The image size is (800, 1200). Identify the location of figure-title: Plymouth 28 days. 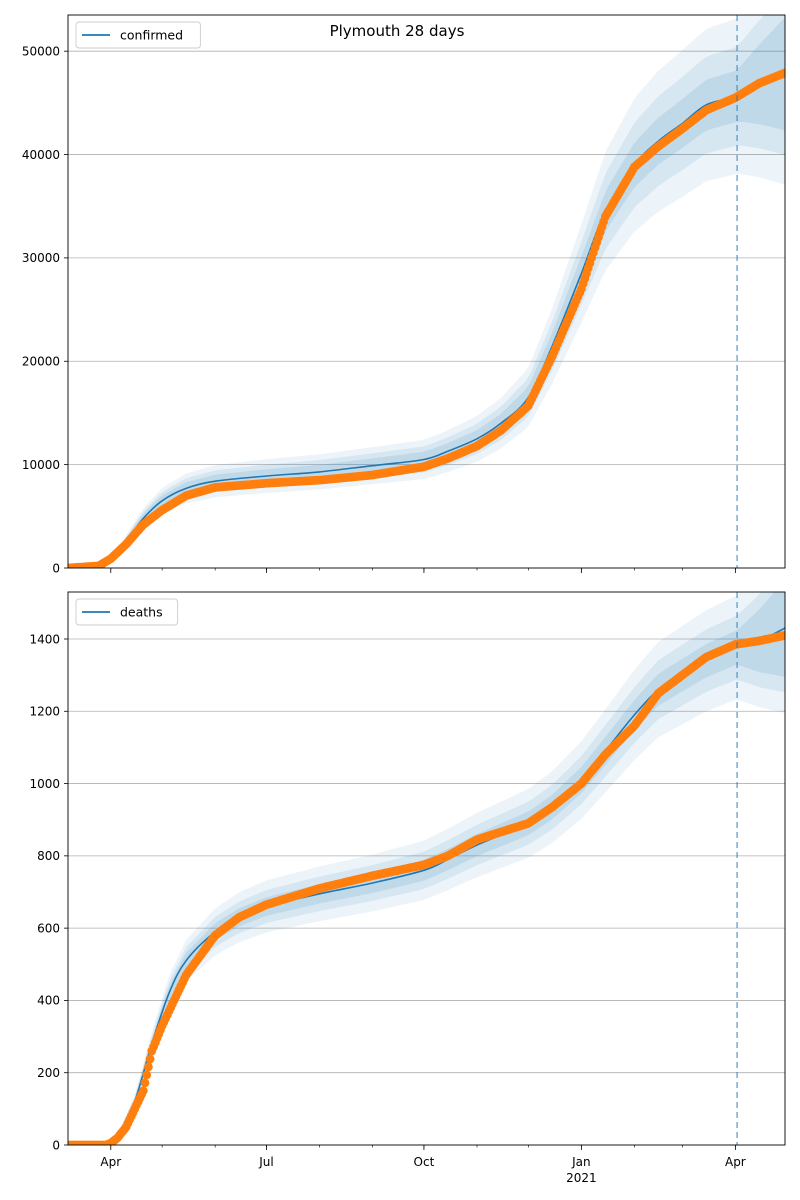
(397, 31).